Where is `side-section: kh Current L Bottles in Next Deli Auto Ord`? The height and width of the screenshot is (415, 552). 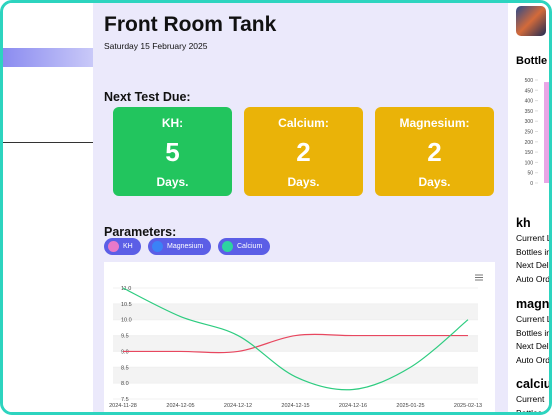 side-section: kh Current L Bottles in Next Deli Auto Ord is located at coordinates (532, 251).